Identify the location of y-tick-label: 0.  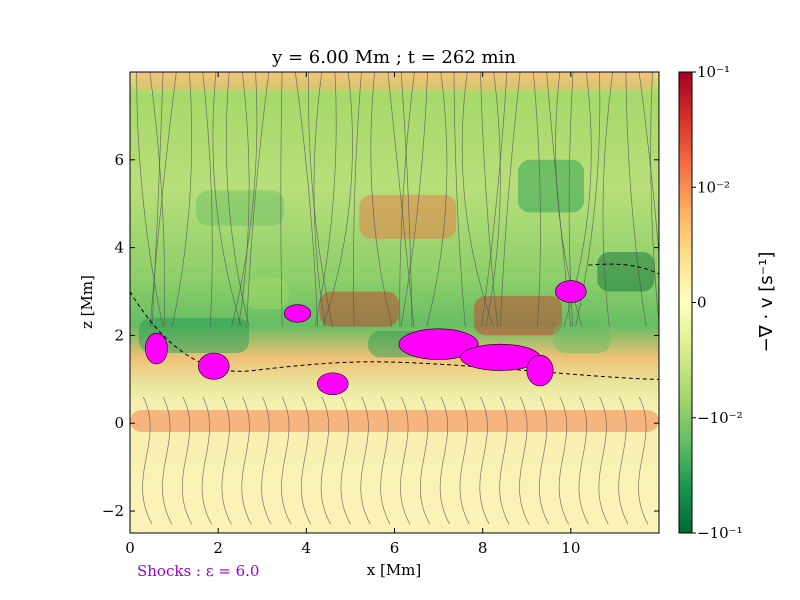
(119, 423).